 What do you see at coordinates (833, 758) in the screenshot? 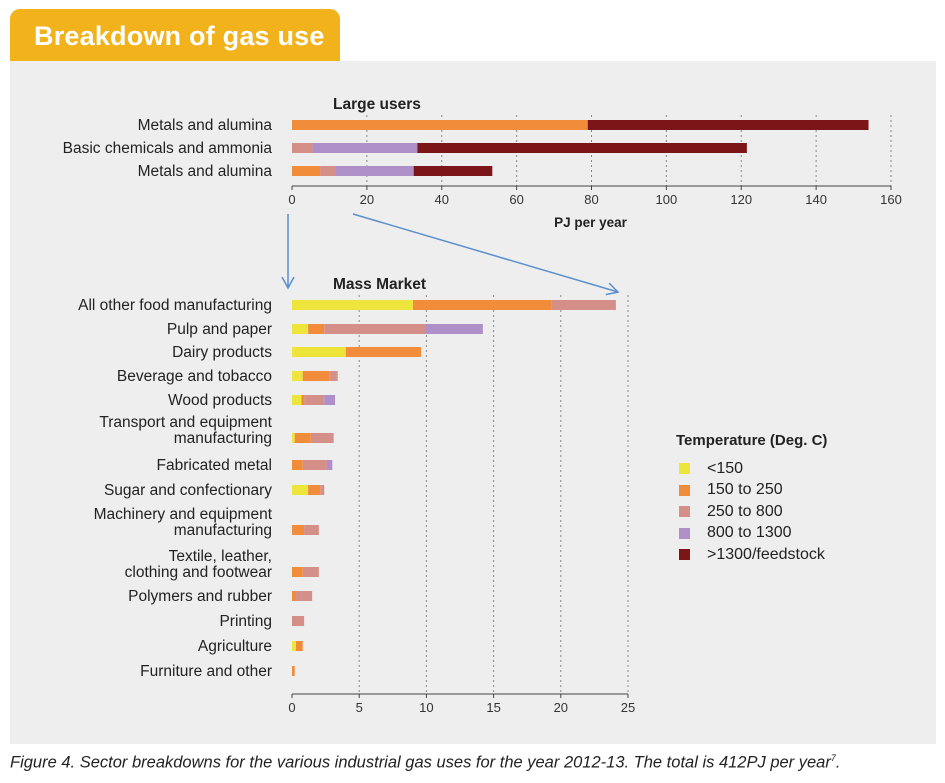
I see `caption-superscript: 7` at bounding box center [833, 758].